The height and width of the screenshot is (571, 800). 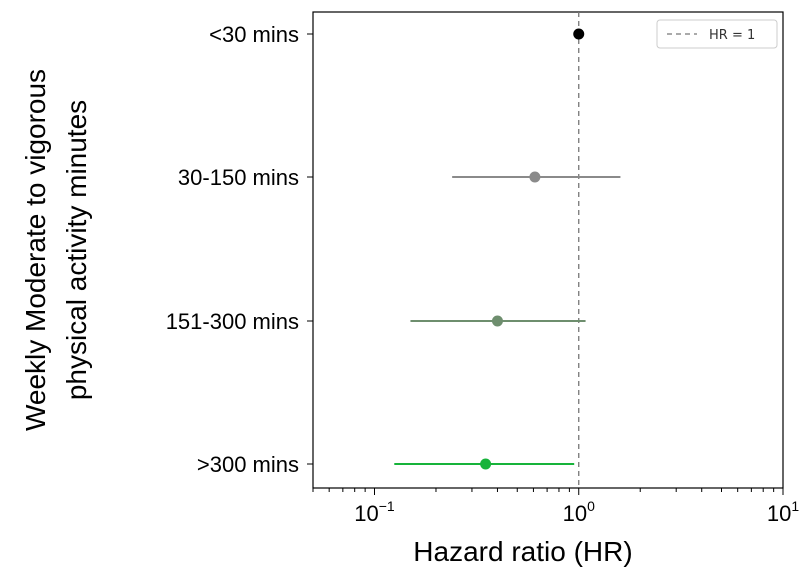 What do you see at coordinates (555, 507) in the screenshot?
I see `x-axis: 10⁻¹ 10⁰ 10¹` at bounding box center [555, 507].